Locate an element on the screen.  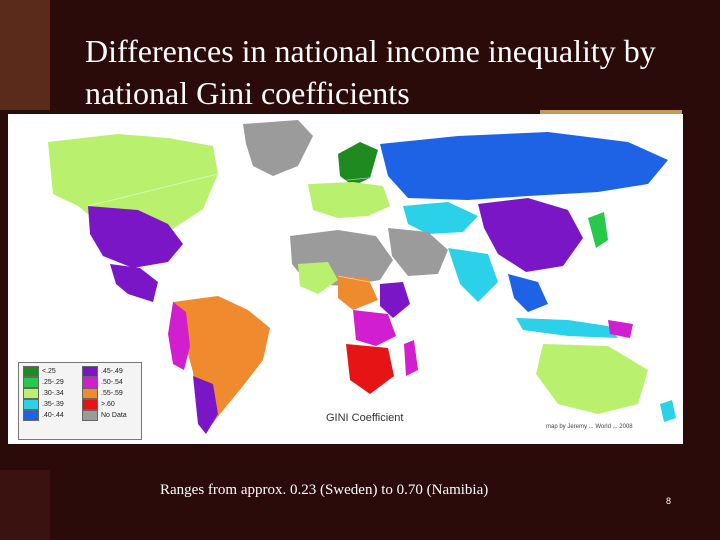
legend-label: .30-.34 is located at coordinates (53, 393).